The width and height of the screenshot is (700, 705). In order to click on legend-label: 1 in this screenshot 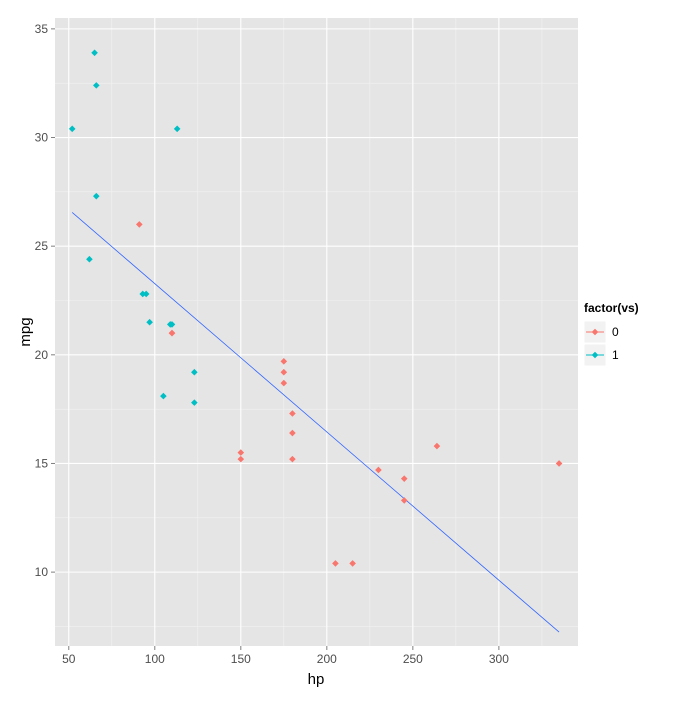, I will do `click(615, 355)`.